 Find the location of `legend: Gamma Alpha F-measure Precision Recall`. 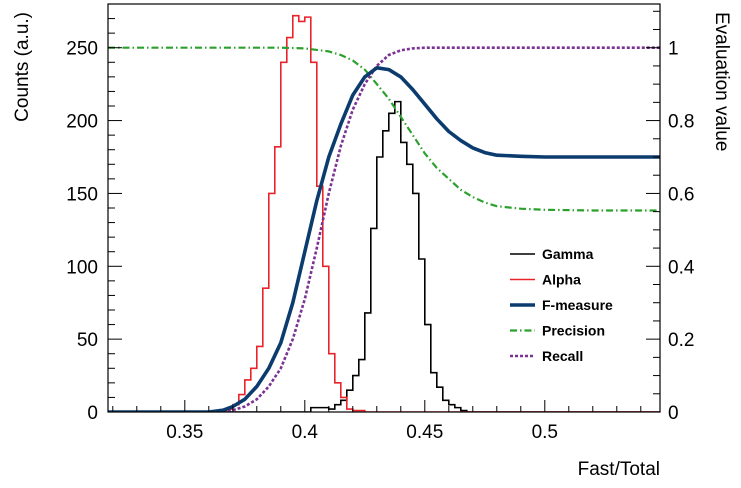

legend: Gamma Alpha F-measure Precision Recall is located at coordinates (561, 305).